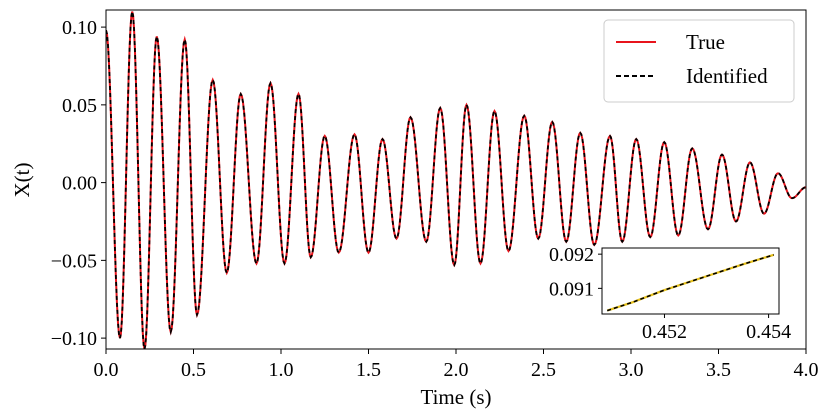  Describe the element at coordinates (79, 106) in the screenshot. I see `y-tick-label: 0.05` at that location.